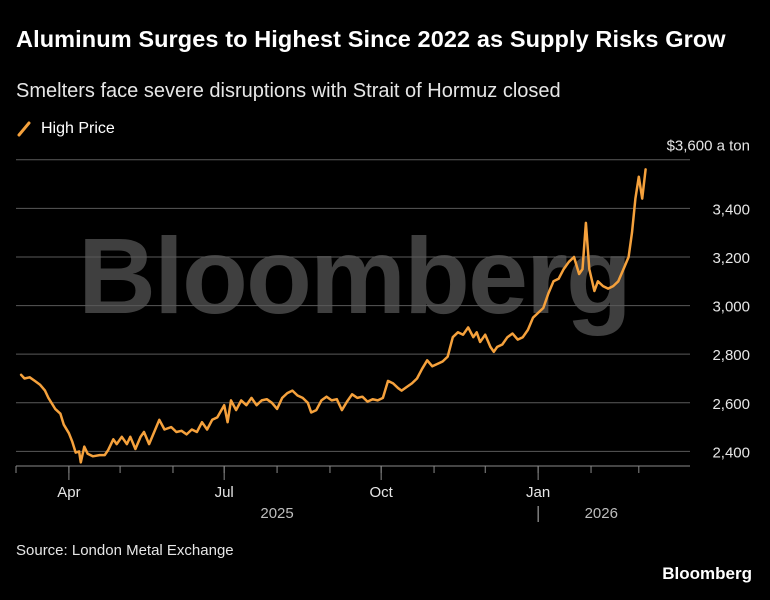  What do you see at coordinates (24, 129) in the screenshot?
I see `legend-line-swatch-icon` at bounding box center [24, 129].